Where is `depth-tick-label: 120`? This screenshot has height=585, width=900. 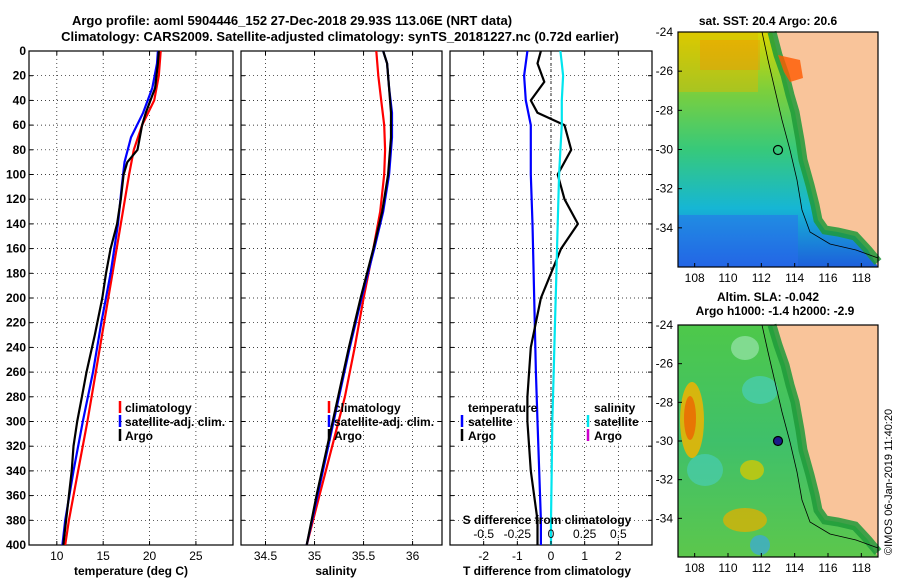
depth-tick-label: 120 is located at coordinates (16, 199).